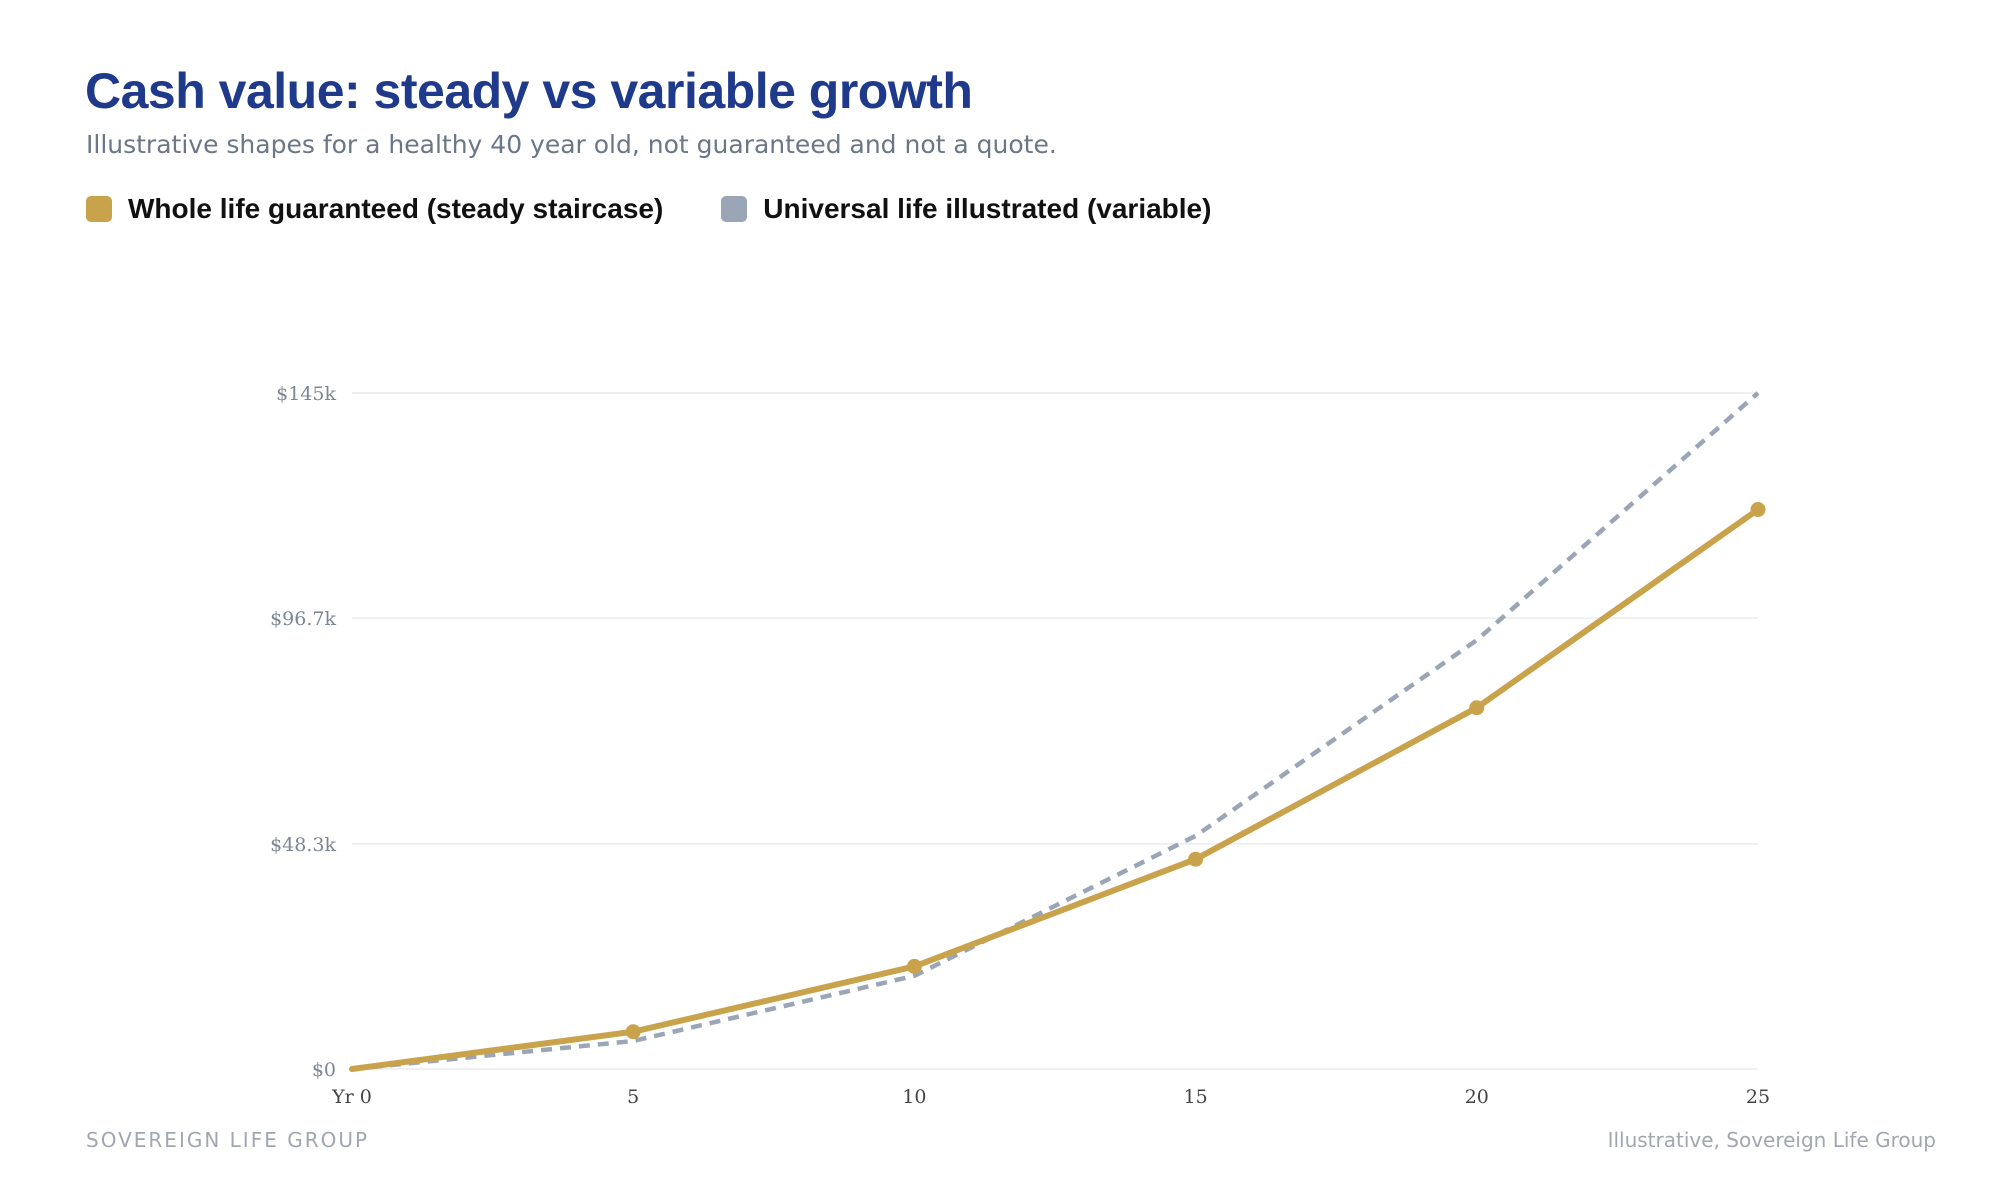  Describe the element at coordinates (306, 394) in the screenshot. I see `y-tick-label: $145k` at that location.